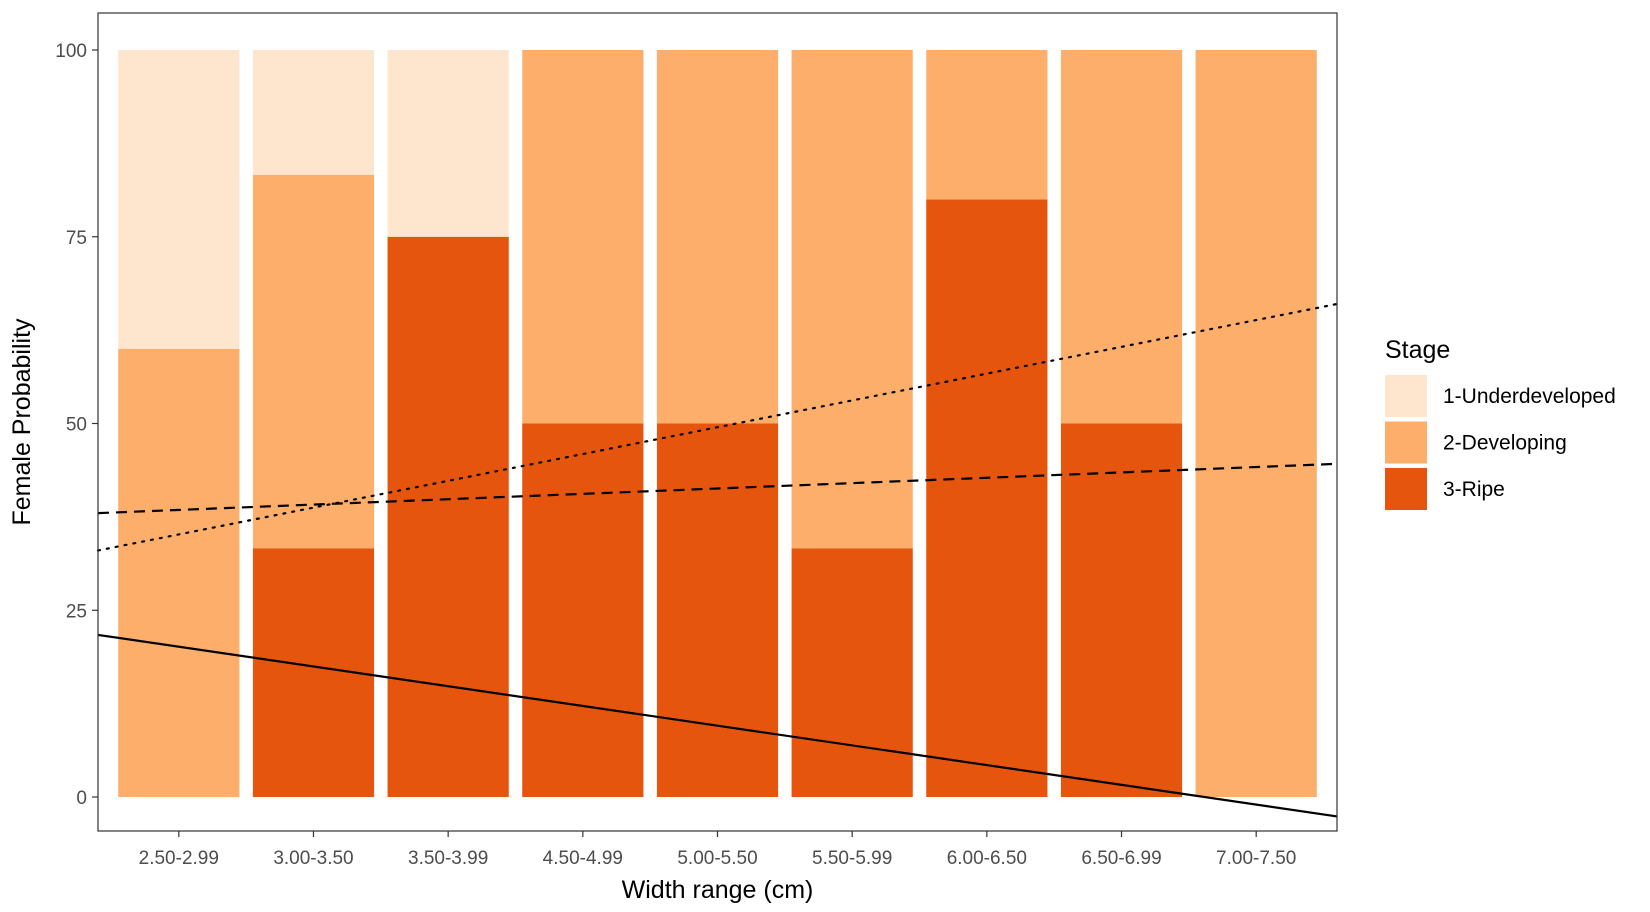 This screenshot has height=912, width=1650. What do you see at coordinates (313, 858) in the screenshot?
I see `x-tick-label: 3.00-3.50` at bounding box center [313, 858].